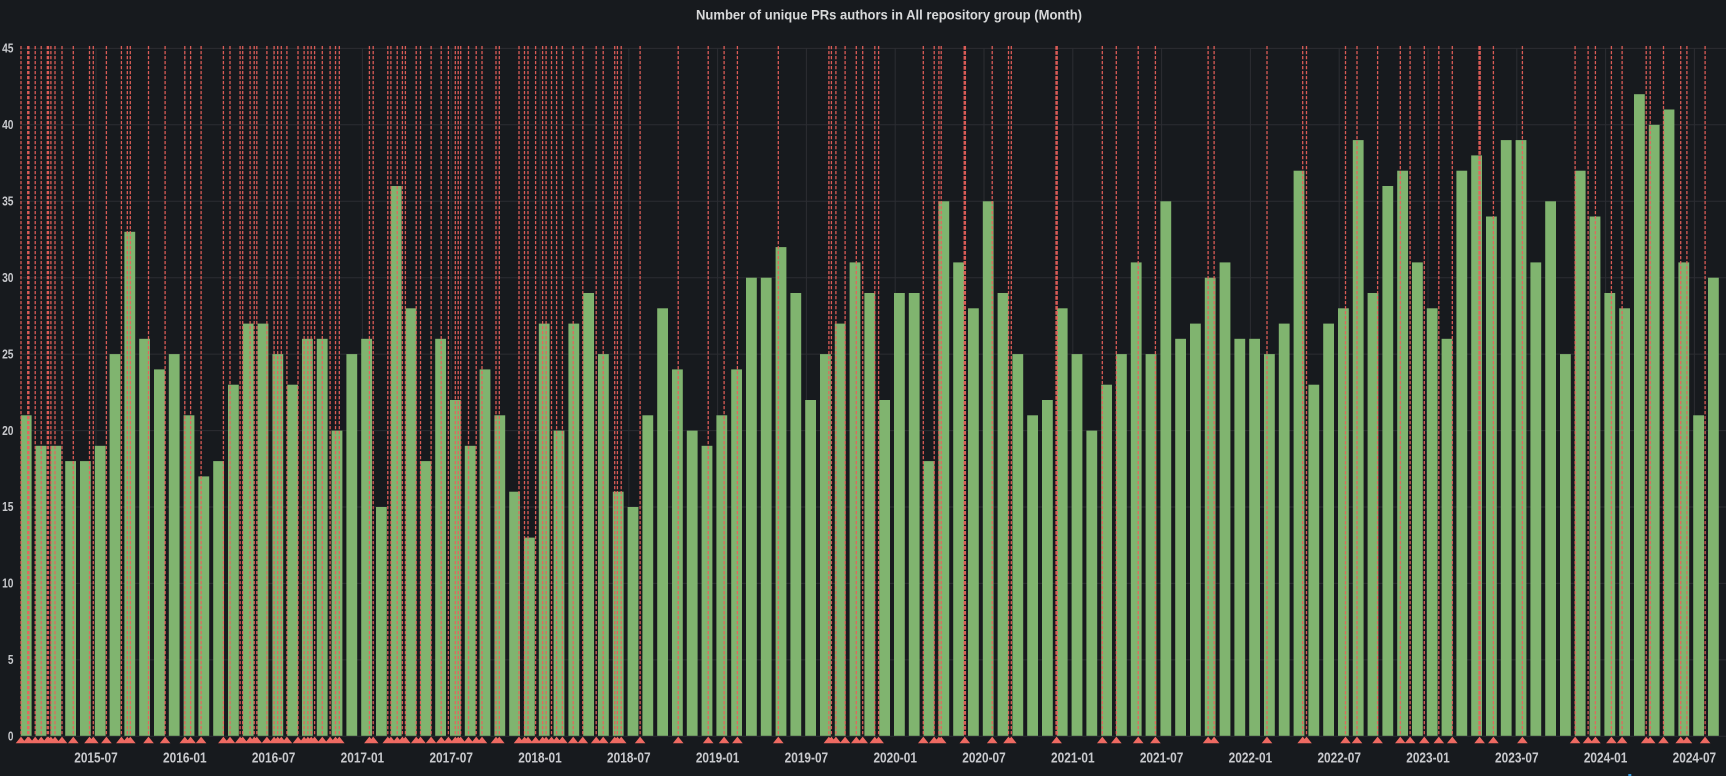 Image resolution: width=1726 pixels, height=776 pixels. Describe the element at coordinates (1695, 758) in the screenshot. I see `svg-text: 2024-07` at that location.